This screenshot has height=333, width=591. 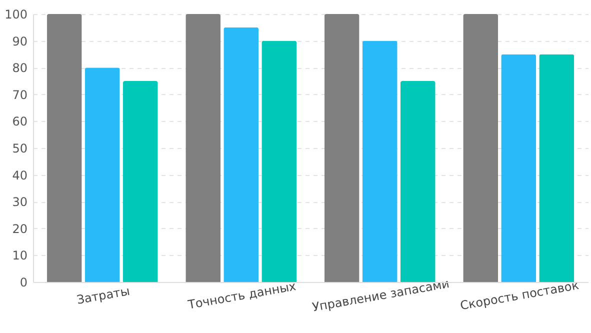 What do you see at coordinates (242, 295) in the screenshot?
I see `x-tick-label: Точность данных` at bounding box center [242, 295].